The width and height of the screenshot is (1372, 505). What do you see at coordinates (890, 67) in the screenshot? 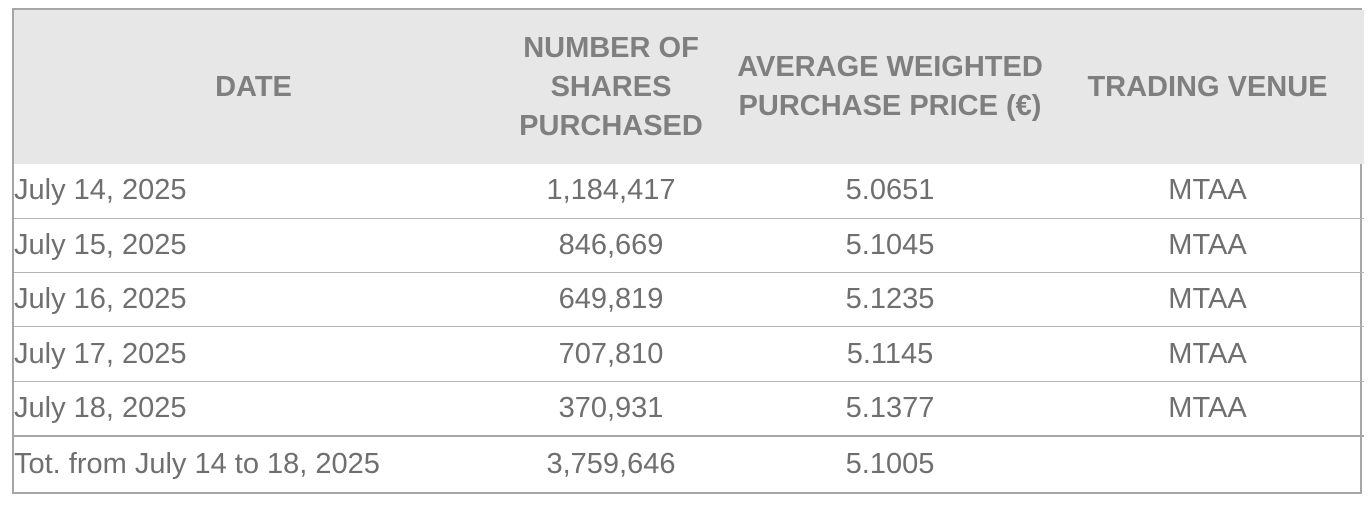
I see `header-price-line-1: AVERAGE WEIGHTED` at bounding box center [890, 67].